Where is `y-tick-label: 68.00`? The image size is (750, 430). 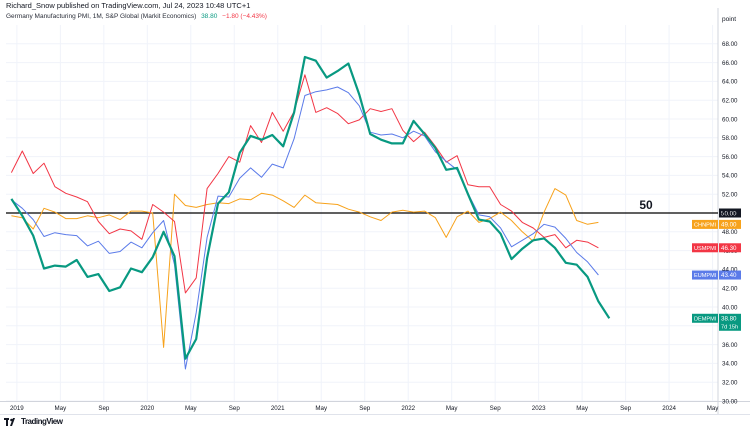
y-tick-label: 68.00 is located at coordinates (730, 44).